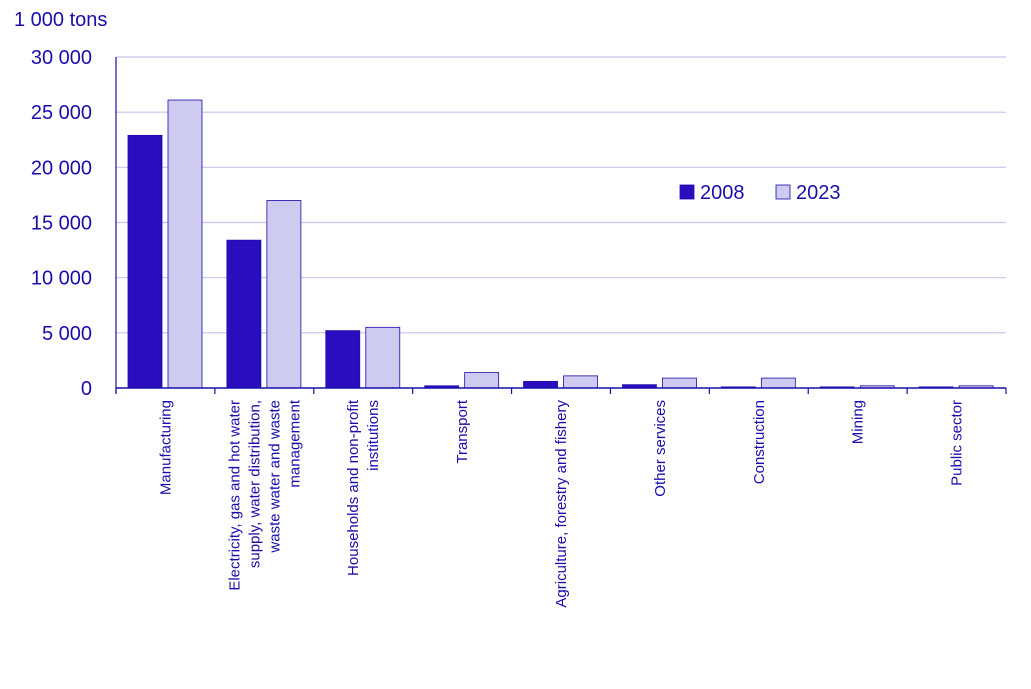 This screenshot has width=1031, height=689. What do you see at coordinates (86, 389) in the screenshot?
I see `y-tick-label: 0` at bounding box center [86, 389].